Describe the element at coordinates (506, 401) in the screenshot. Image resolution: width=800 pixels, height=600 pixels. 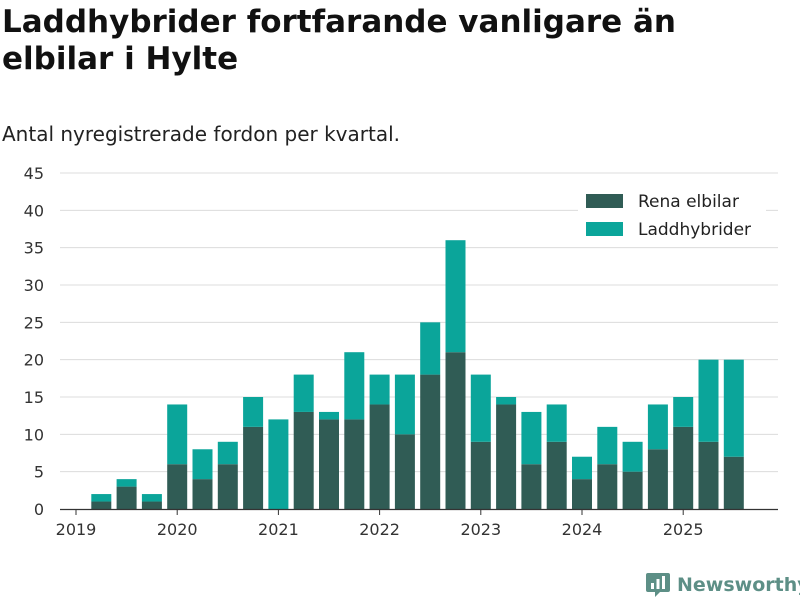
I see `bar-laddhybrider-2023-Q2` at that location.